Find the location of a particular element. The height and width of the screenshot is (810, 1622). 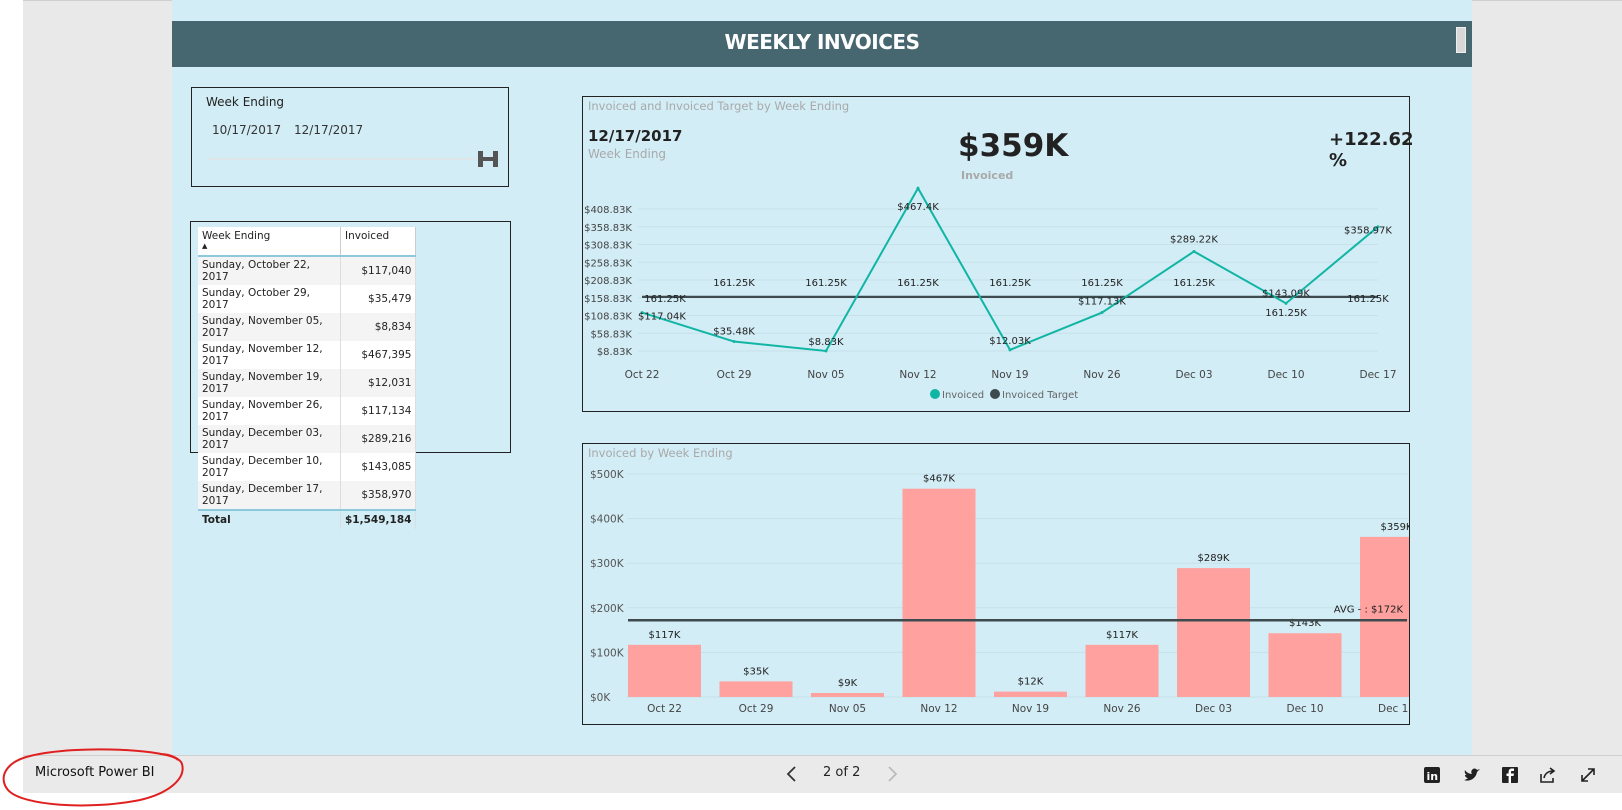

legend-invoiced-label: Invoiced is located at coordinates (963, 395).